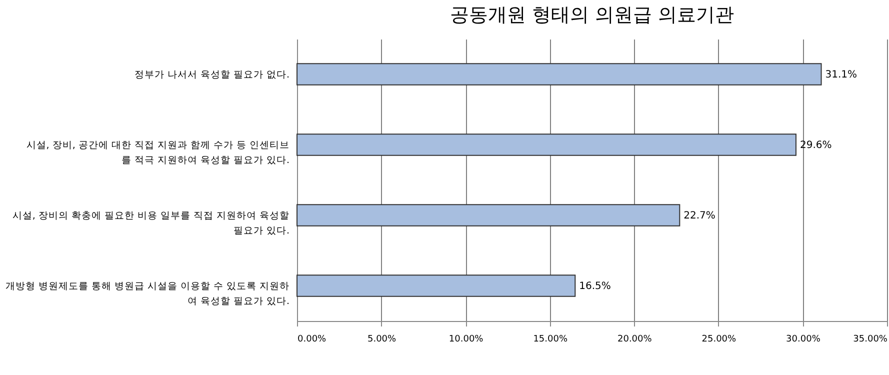  Describe the element at coordinates (870, 339) in the screenshot. I see `x-tick-label: 35.00%` at that location.